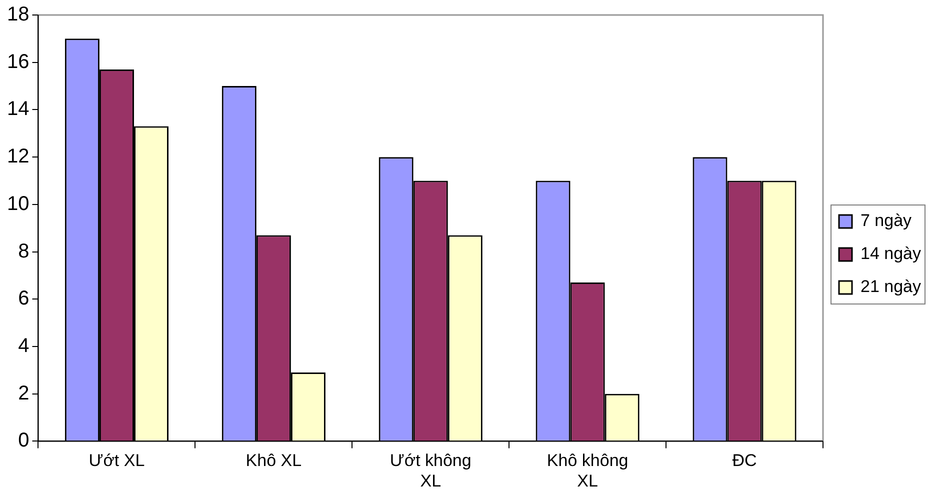 The width and height of the screenshot is (937, 495). Describe the element at coordinates (18, 15) in the screenshot. I see `y-tick-label: 18` at that location.